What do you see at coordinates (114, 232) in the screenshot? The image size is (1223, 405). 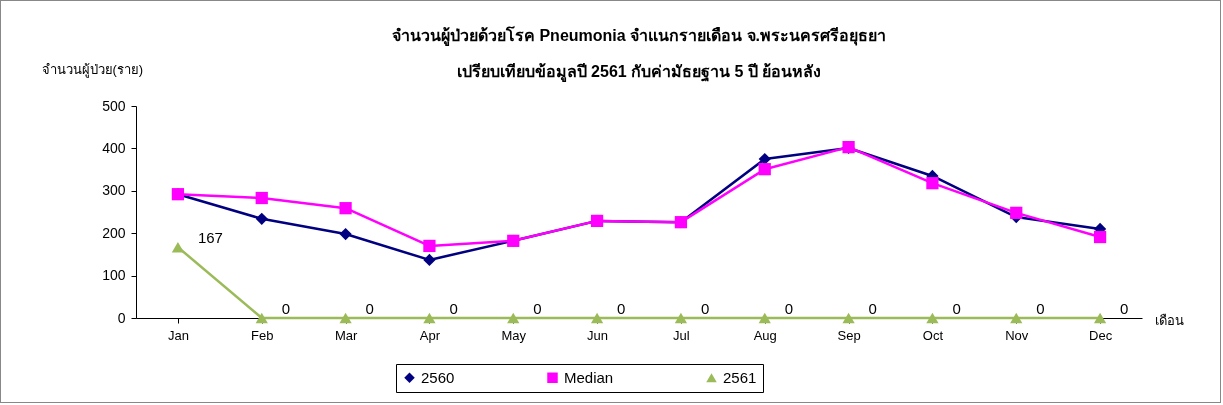 I see `y-tick-label: 200` at bounding box center [114, 232].